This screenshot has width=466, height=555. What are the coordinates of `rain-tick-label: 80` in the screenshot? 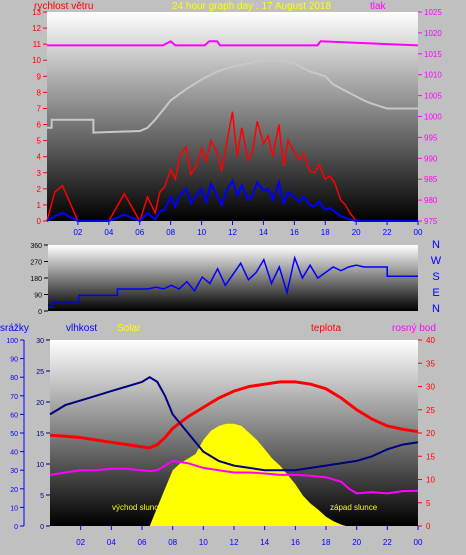 It's located at (14, 378).